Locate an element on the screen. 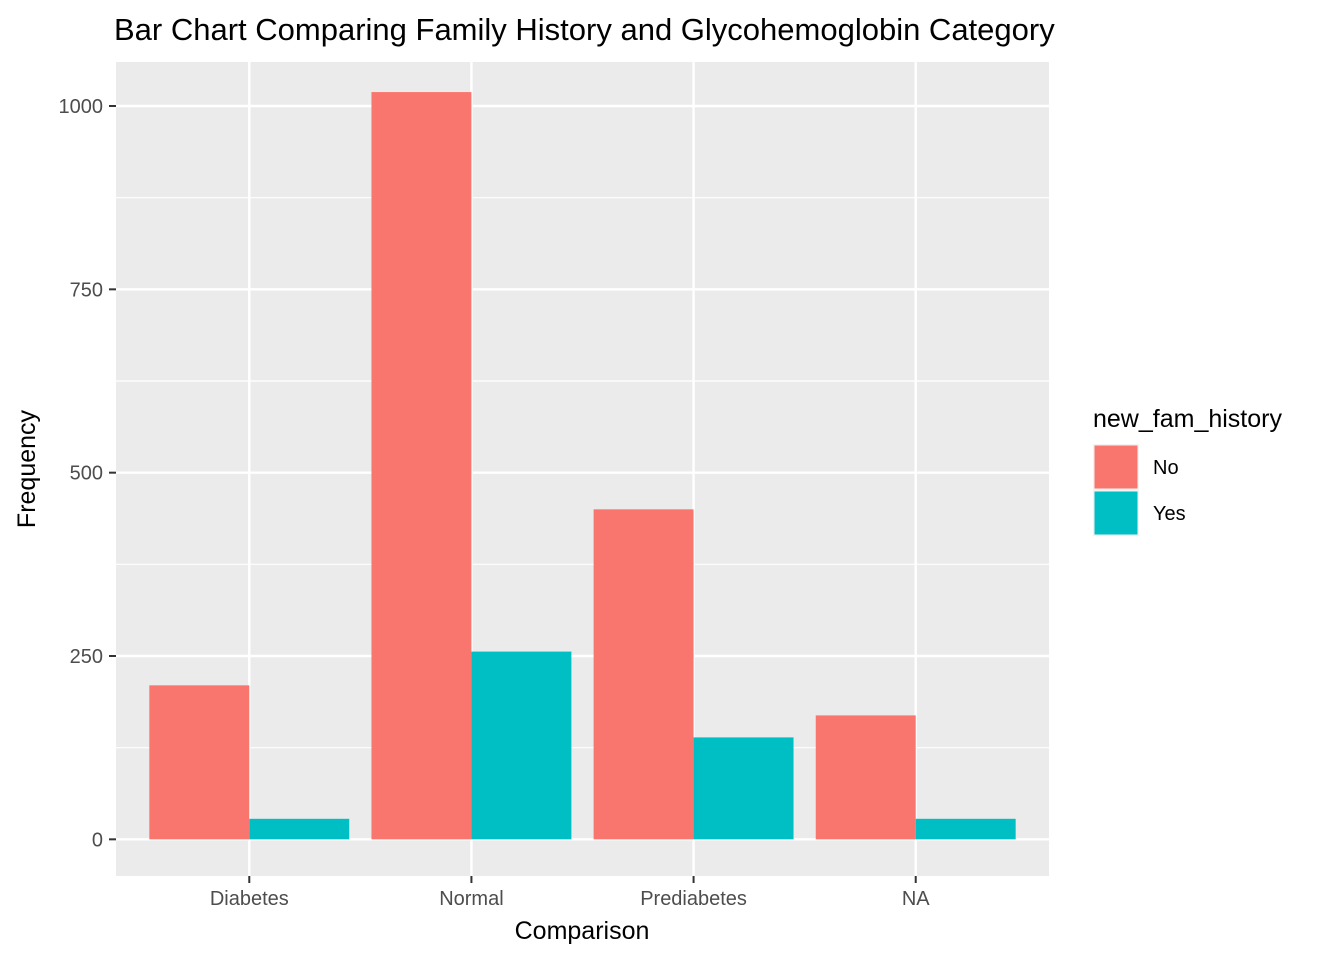  legend-label-no: No is located at coordinates (1166, 468).